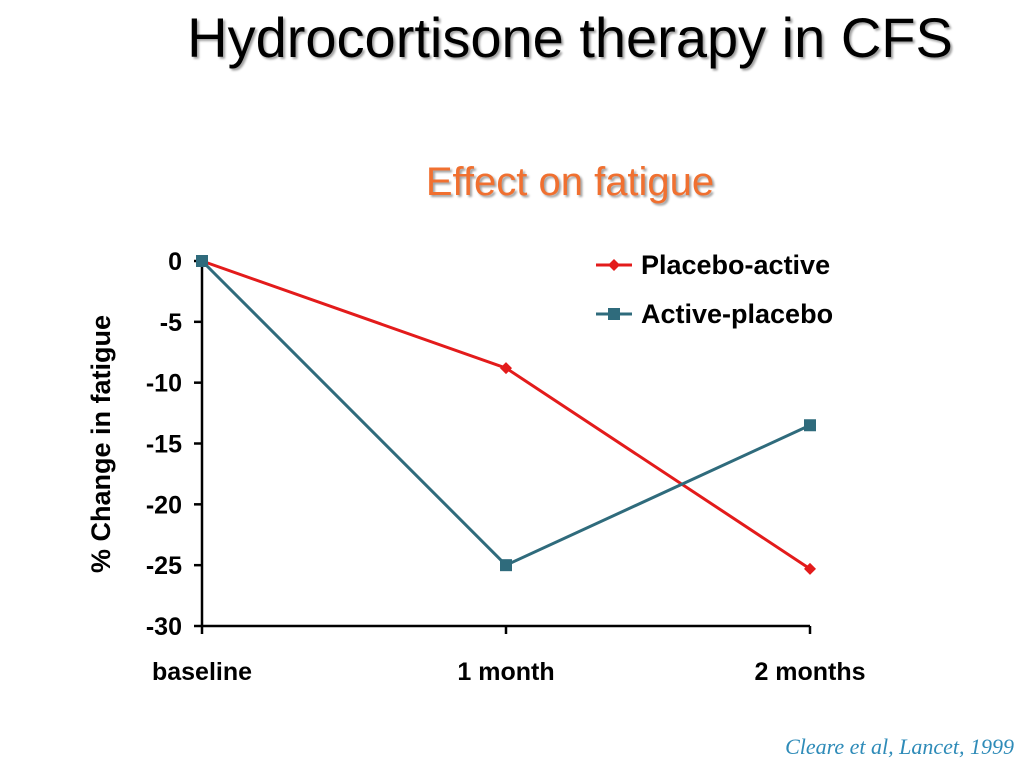 The width and height of the screenshot is (1024, 768). Describe the element at coordinates (809, 672) in the screenshot. I see `x-tick-label: 2 months` at that location.